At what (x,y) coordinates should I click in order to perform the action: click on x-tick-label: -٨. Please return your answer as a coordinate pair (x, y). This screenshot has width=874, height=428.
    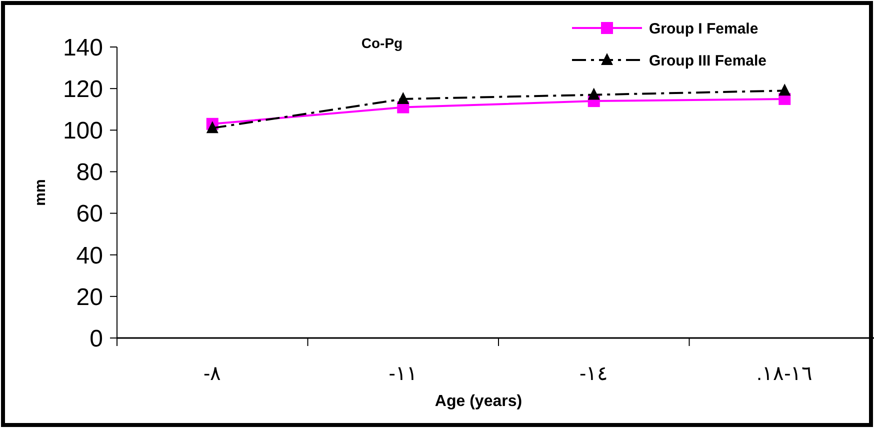
    Looking at the image, I should click on (213, 374).